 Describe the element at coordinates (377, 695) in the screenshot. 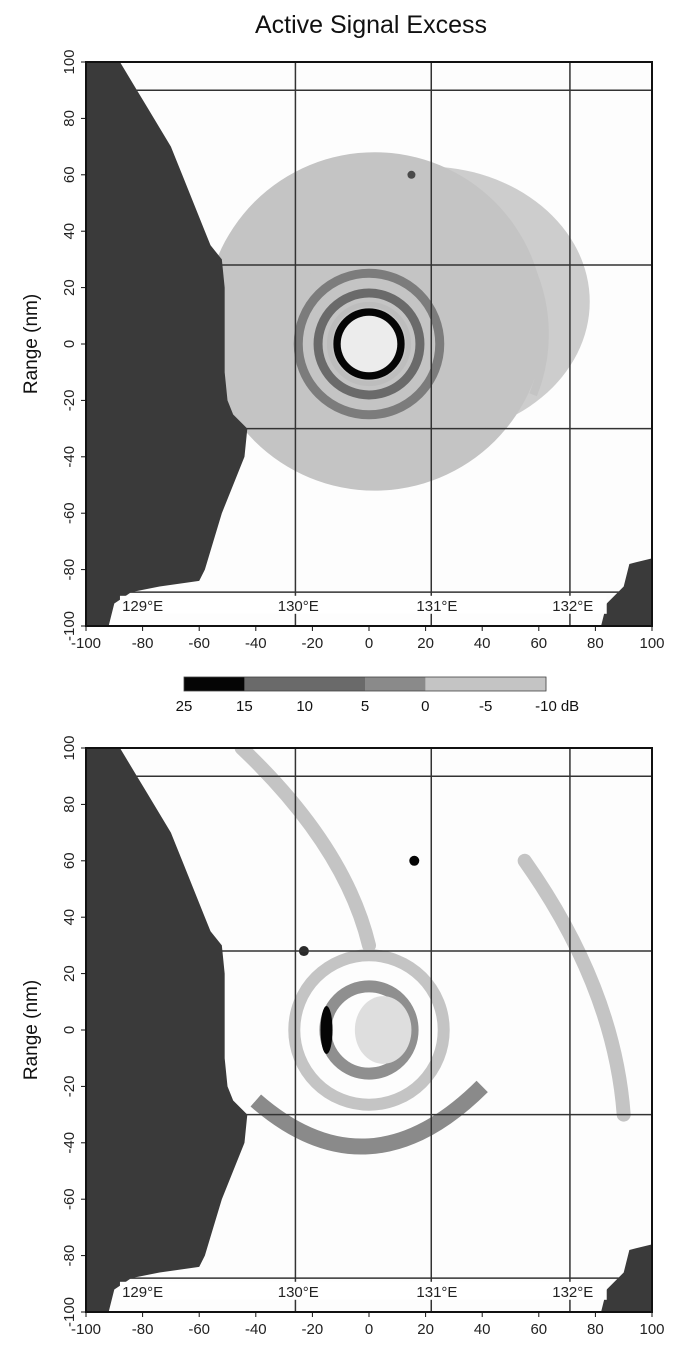

I see `colorbar: 25 15 10 5 0 -5 -10 dB` at that location.